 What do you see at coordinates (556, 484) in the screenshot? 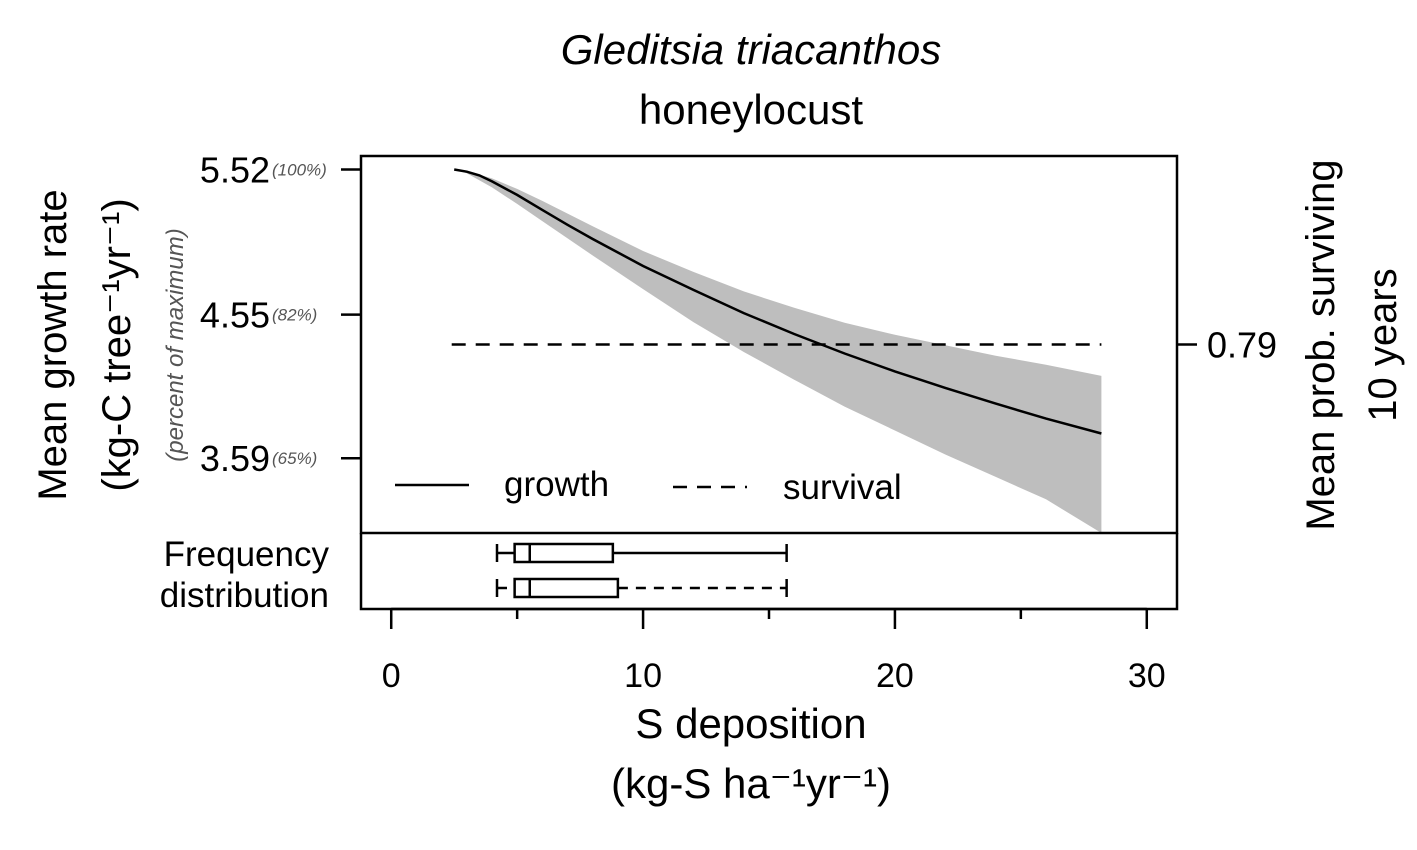
I see `legend-growth-label: growth` at bounding box center [556, 484].